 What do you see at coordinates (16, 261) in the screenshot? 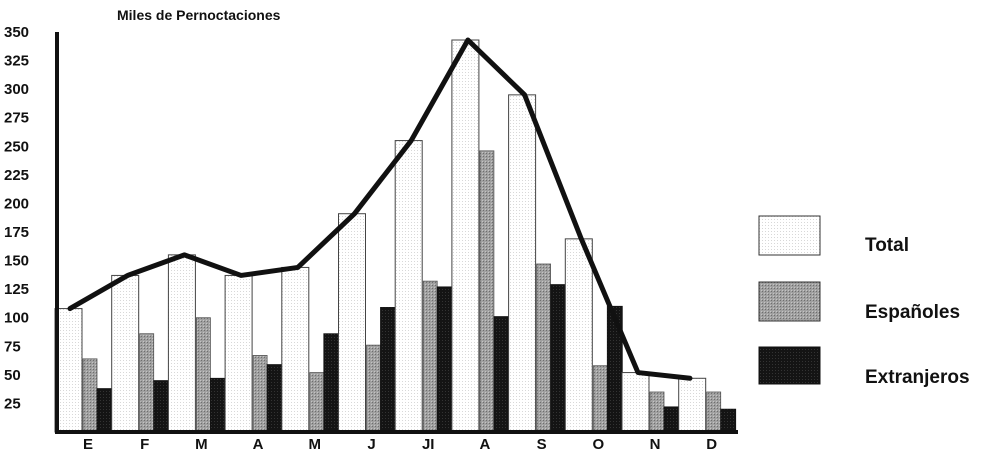
I see `y-tick-label: 150` at bounding box center [16, 261].